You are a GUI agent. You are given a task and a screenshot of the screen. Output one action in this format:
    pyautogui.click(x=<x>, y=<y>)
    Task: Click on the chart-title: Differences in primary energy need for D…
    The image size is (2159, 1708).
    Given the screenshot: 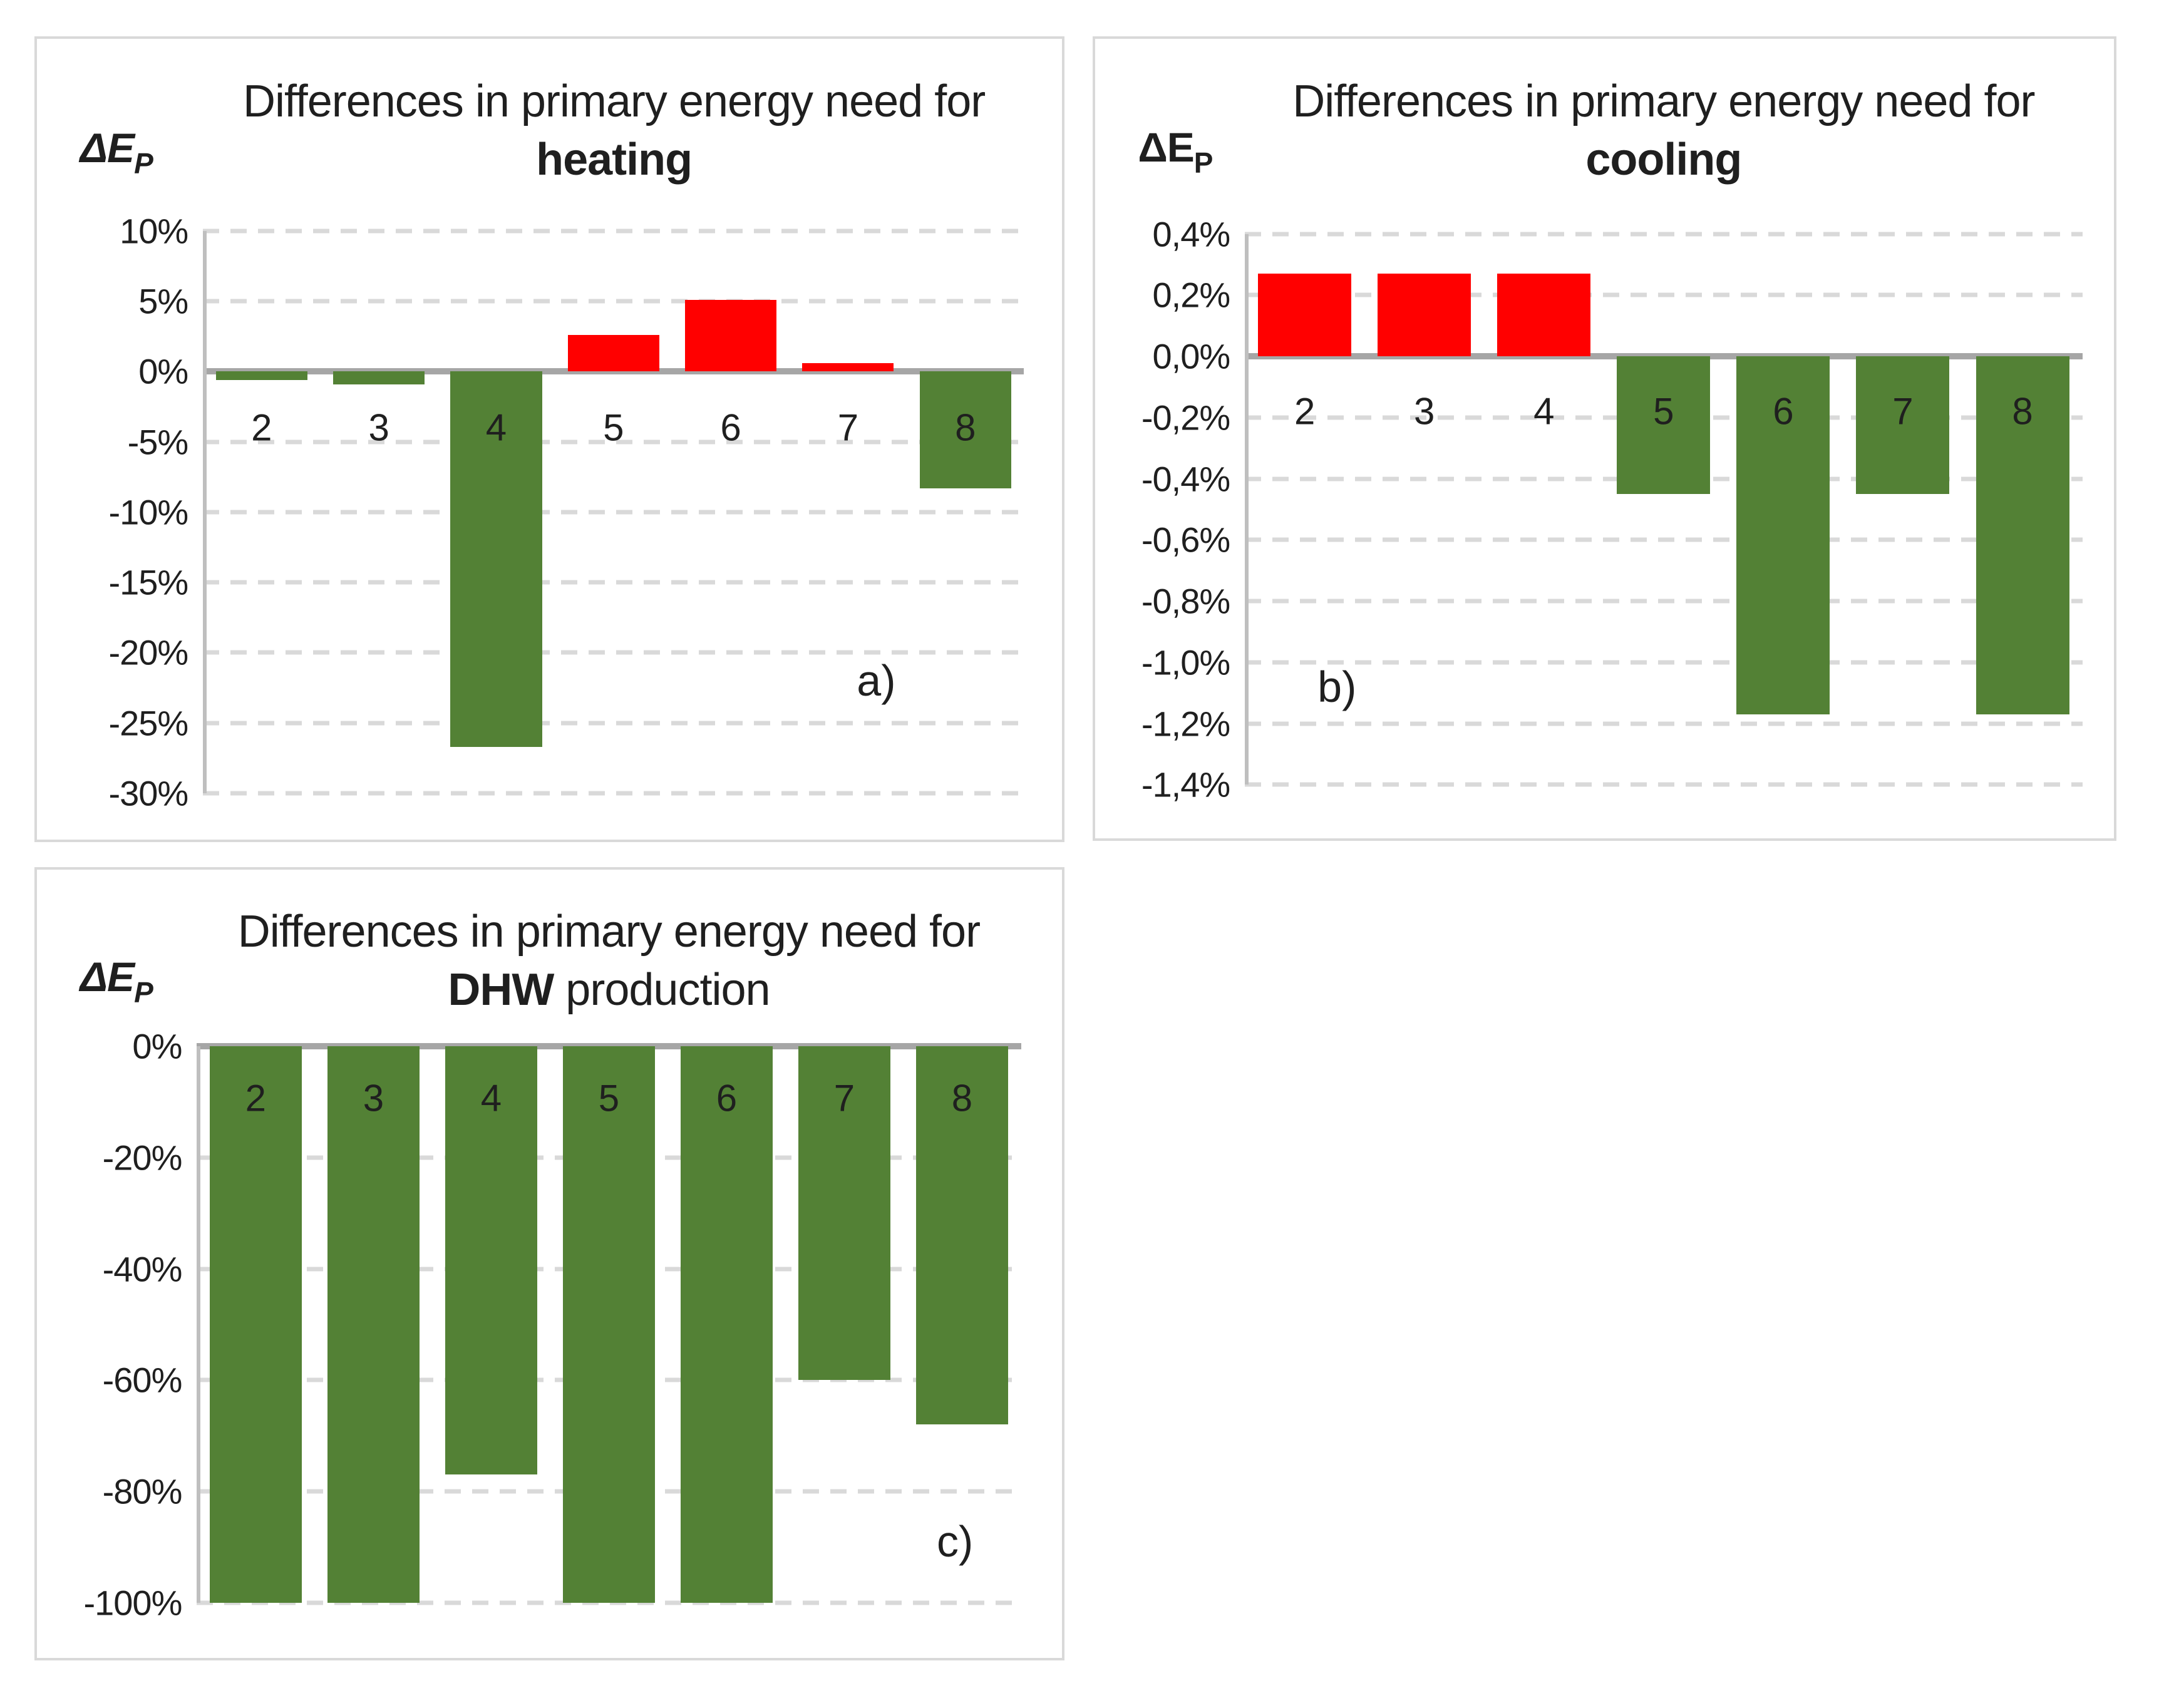 What is the action you would take?
    pyautogui.click(x=609, y=961)
    